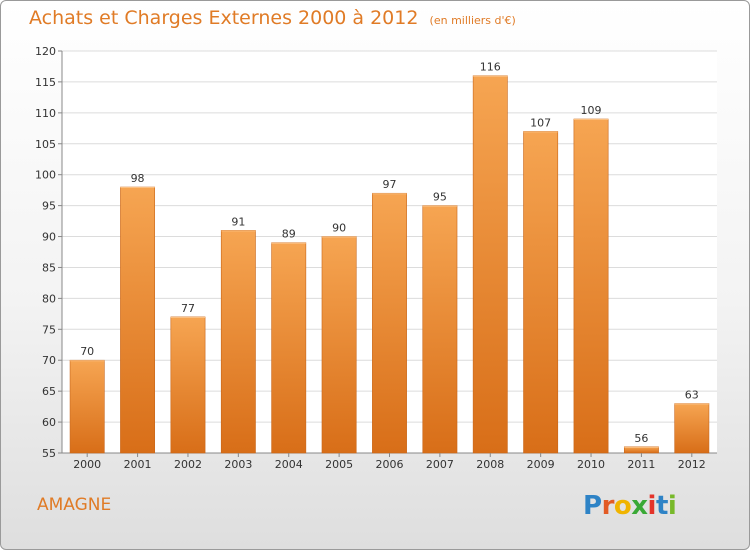 This screenshot has width=750, height=550. I want to click on bar-value-label: 70, so click(87, 351).